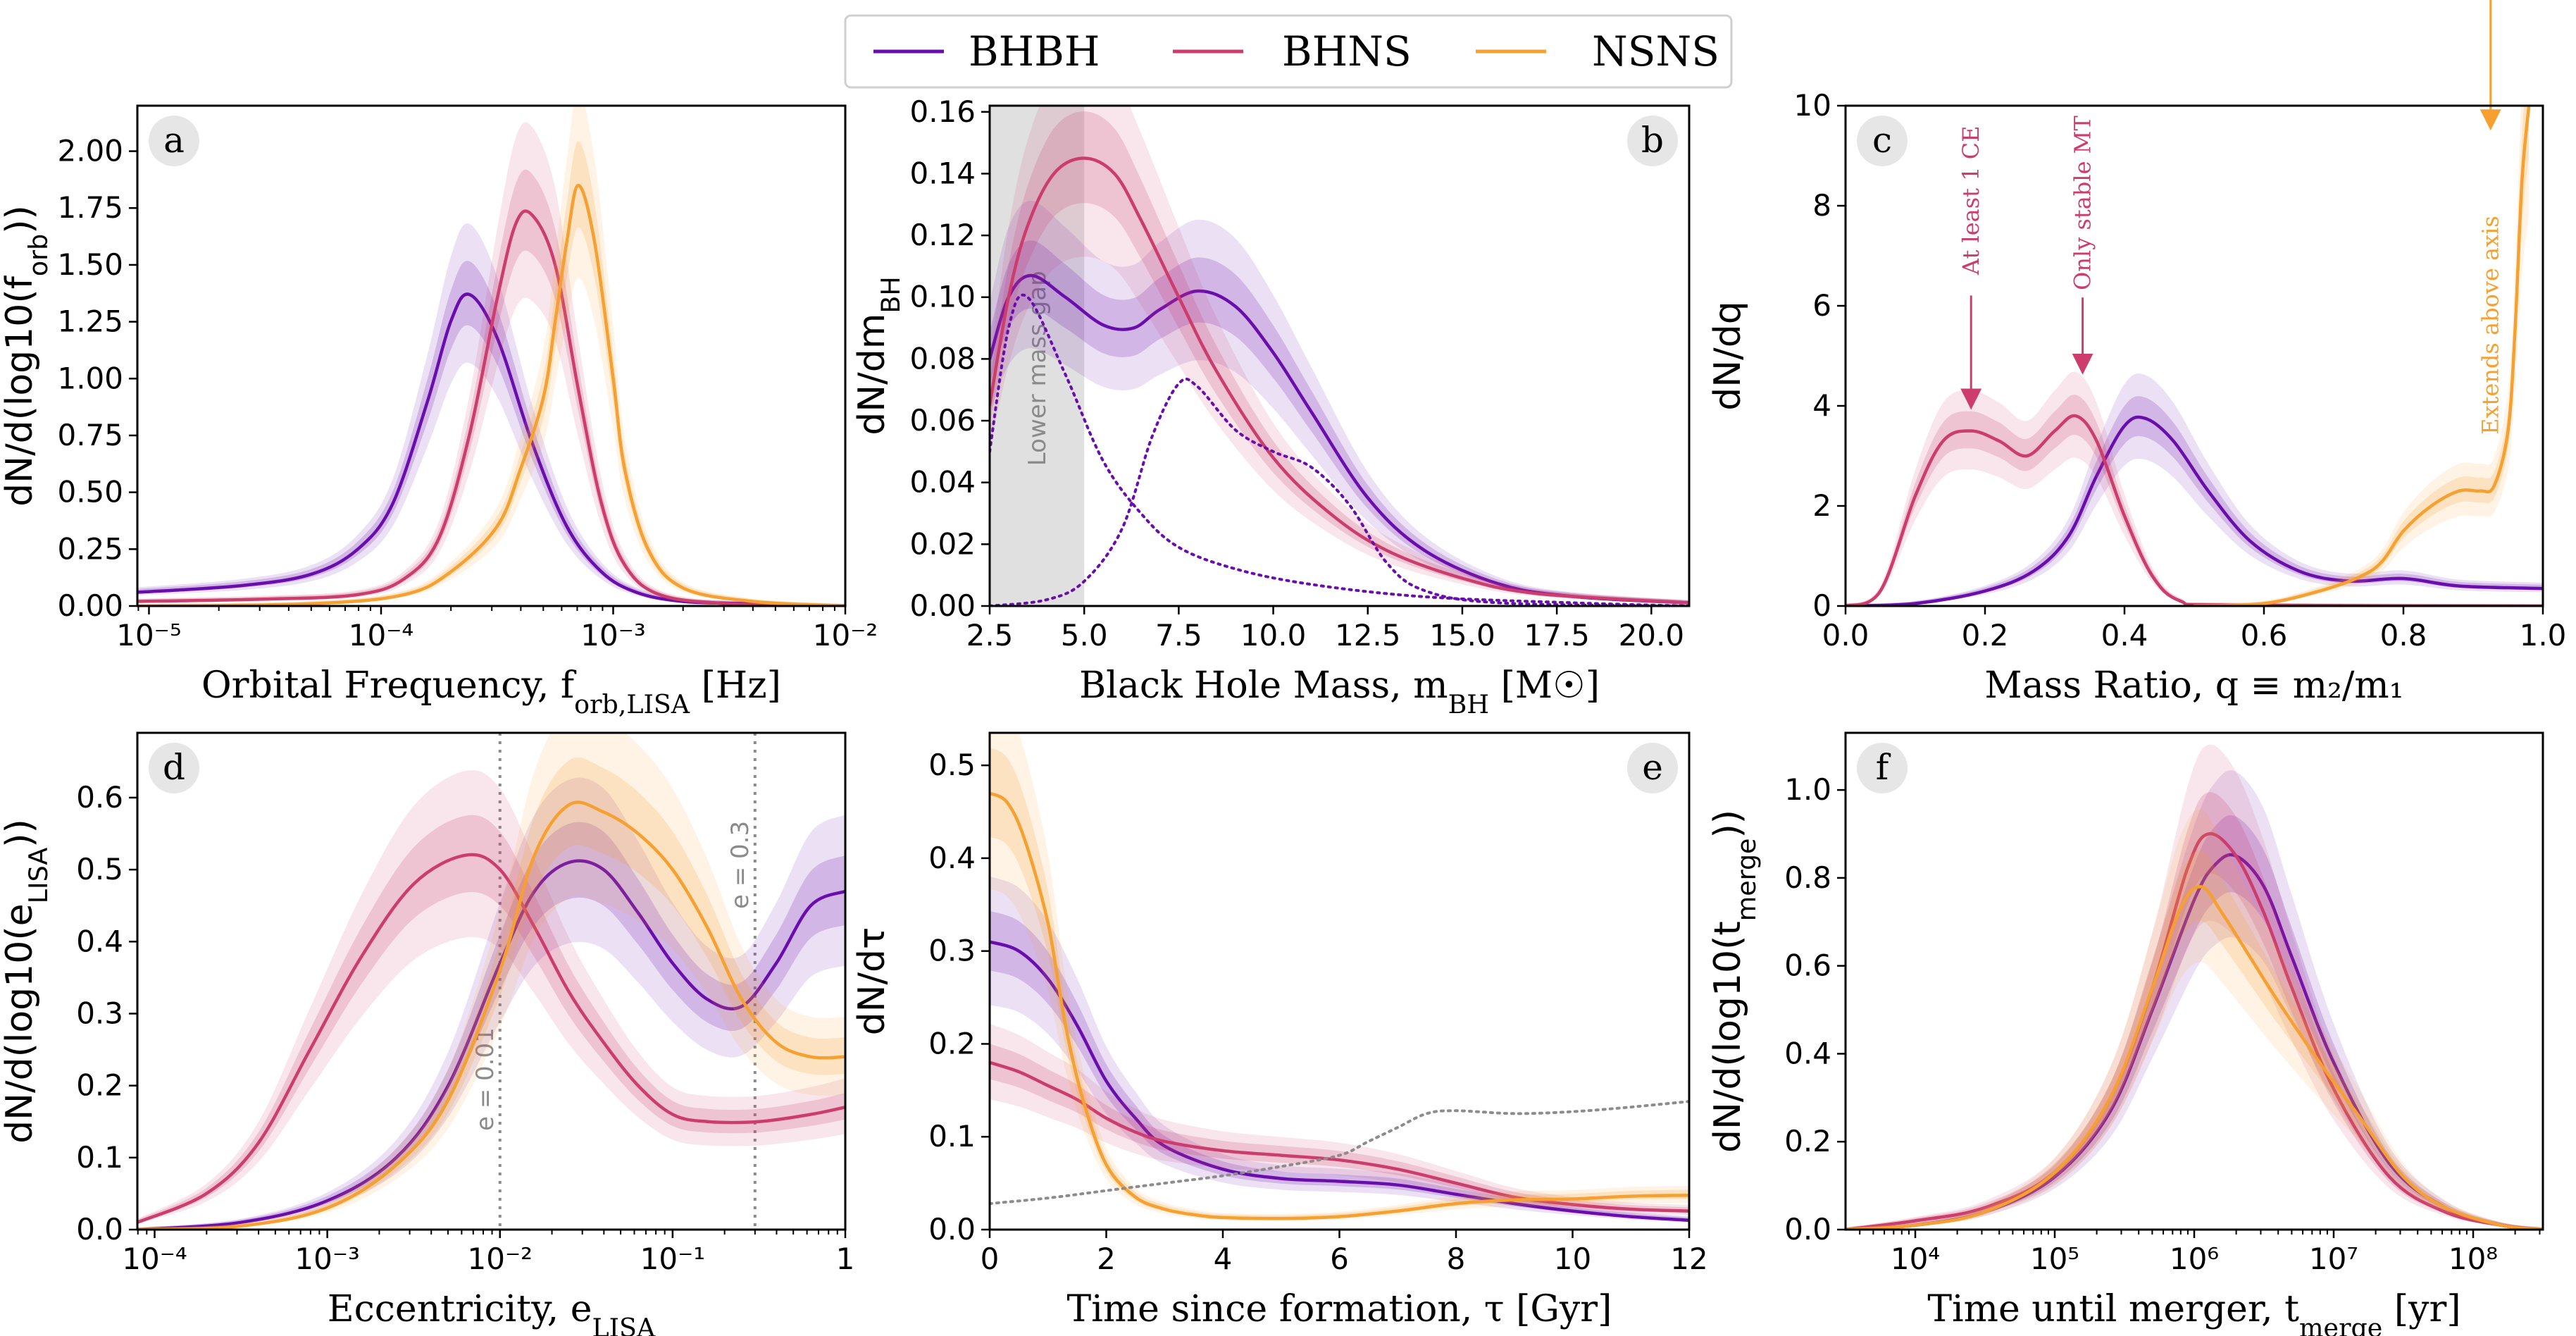 The image size is (2576, 1336). I want to click on y-tick-label-f-3: 0.6, so click(1807, 966).